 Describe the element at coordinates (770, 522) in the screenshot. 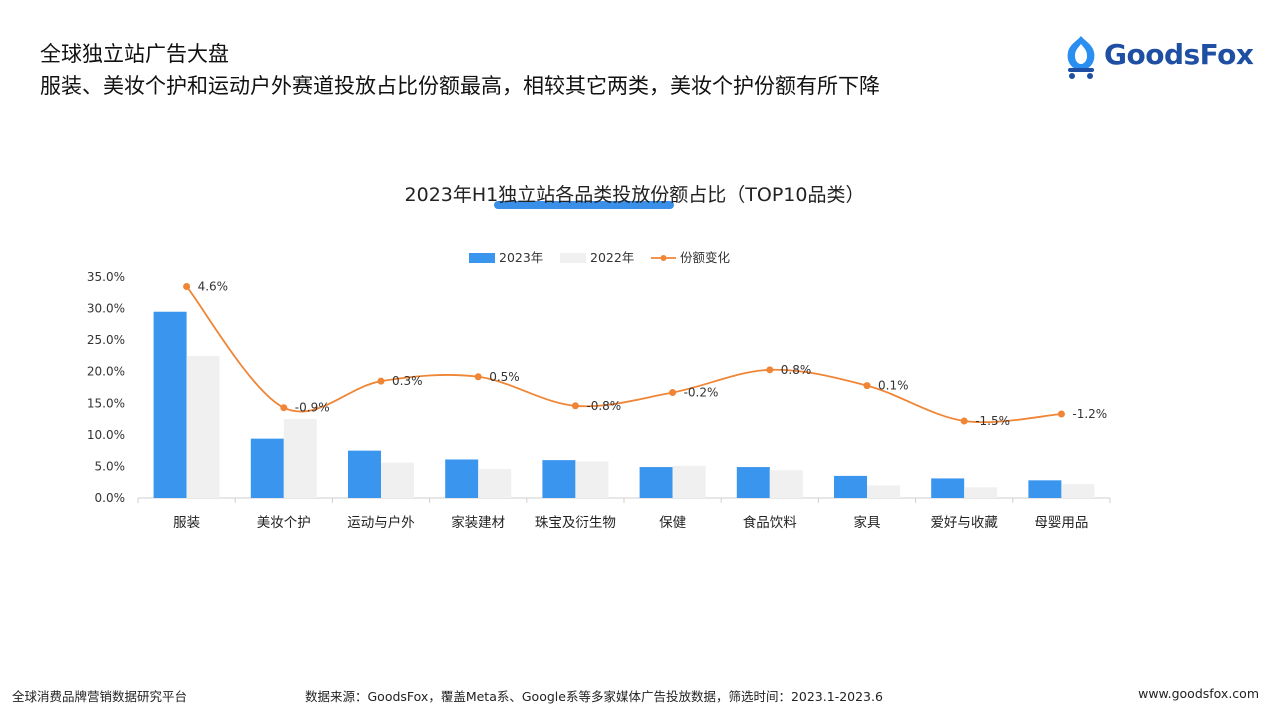

I see `x-tick-label: 食品饮料` at that location.